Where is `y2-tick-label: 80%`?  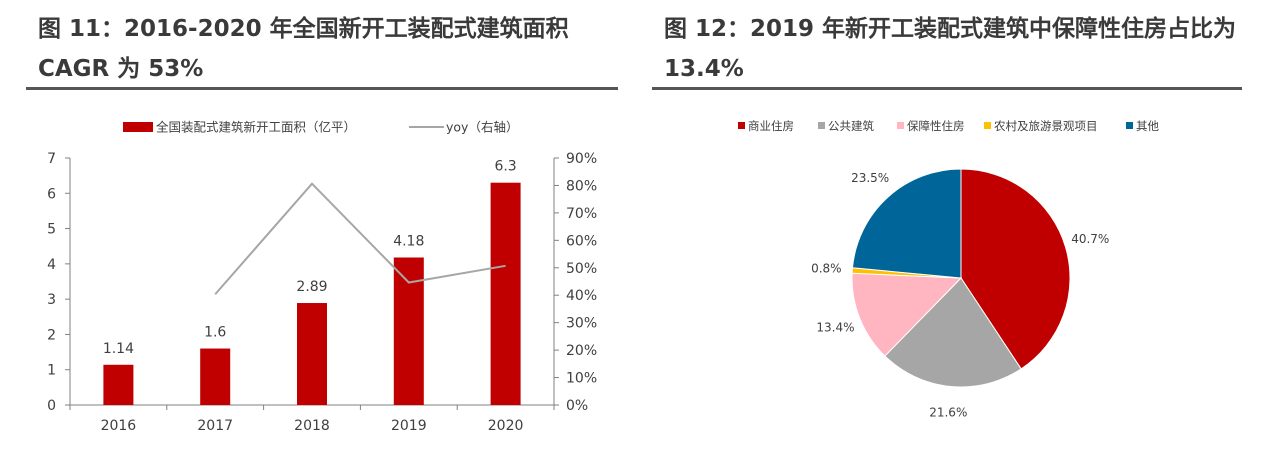
y2-tick-label: 80% is located at coordinates (581, 186).